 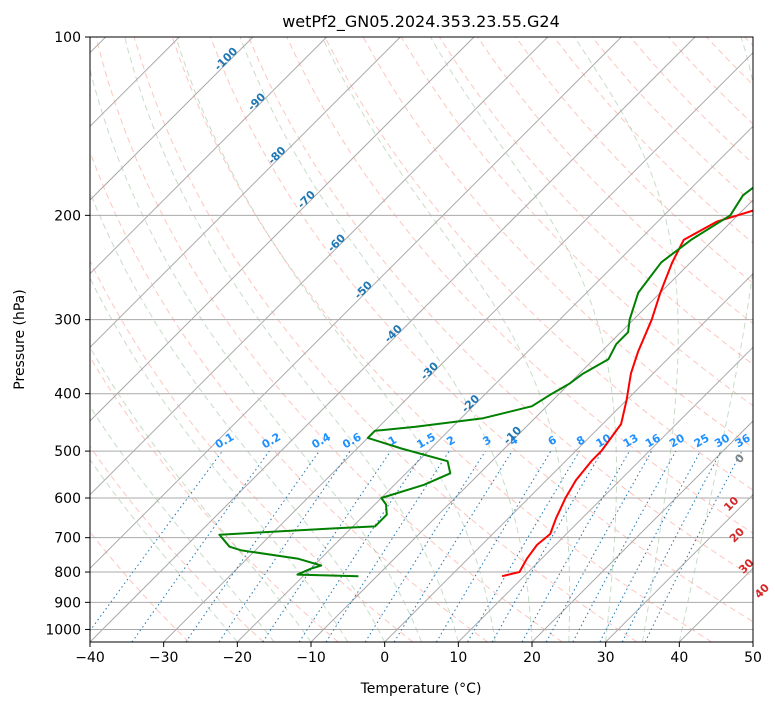 What do you see at coordinates (67, 216) in the screenshot?
I see `y-tick-label: 200` at bounding box center [67, 216].